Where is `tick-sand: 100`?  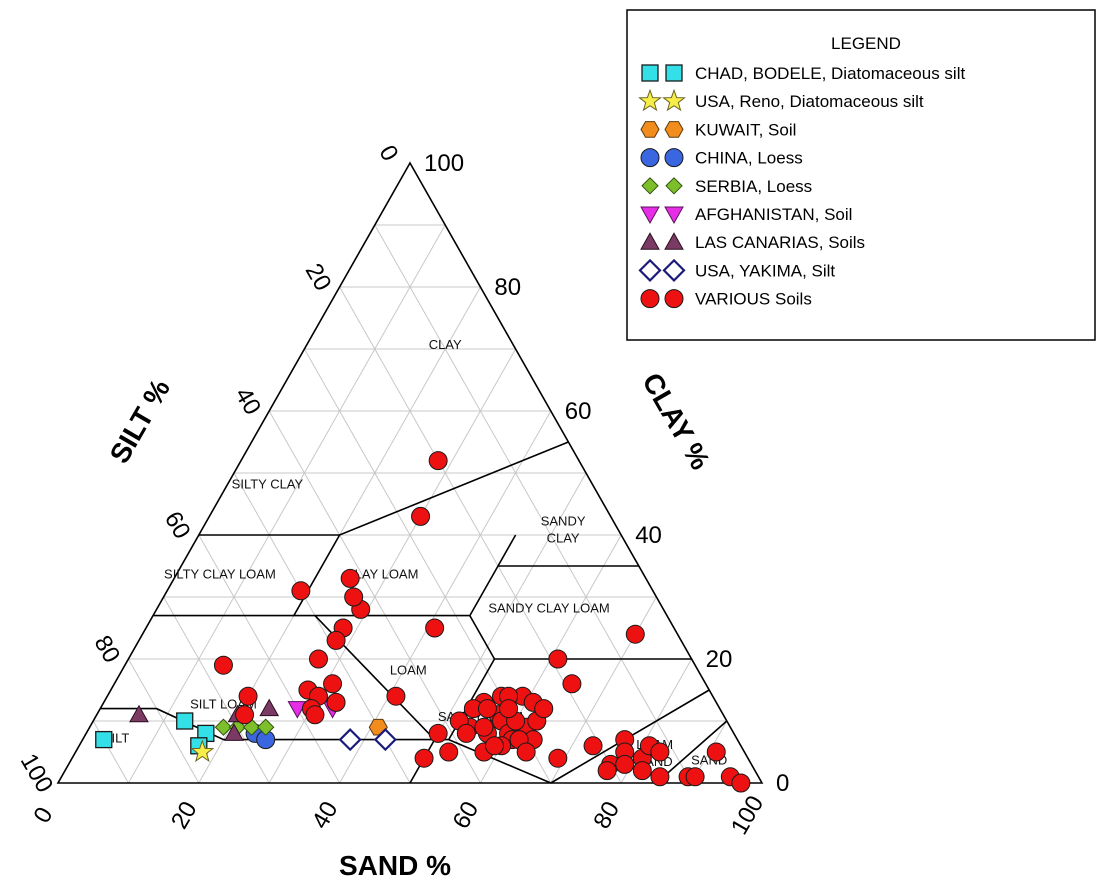 tick-sand: 100 is located at coordinates (747, 815).